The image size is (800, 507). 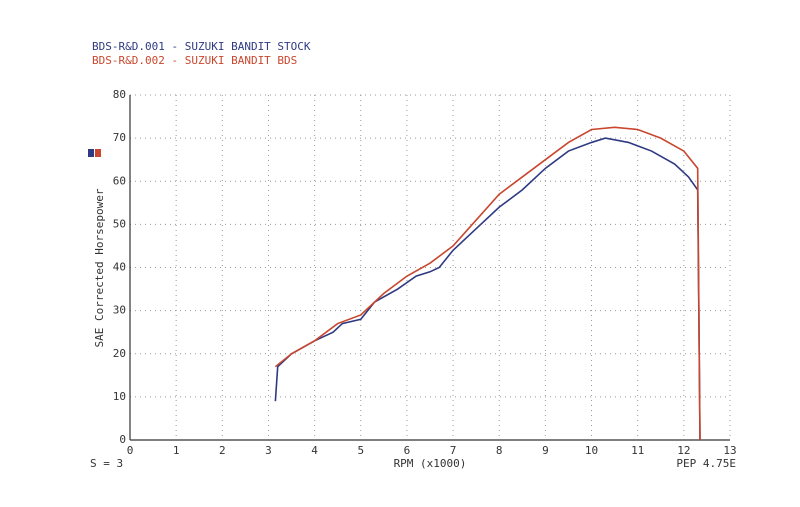 What do you see at coordinates (99, 267) in the screenshot?
I see `y-axis-label: SAE Corrected Horsepower` at bounding box center [99, 267].